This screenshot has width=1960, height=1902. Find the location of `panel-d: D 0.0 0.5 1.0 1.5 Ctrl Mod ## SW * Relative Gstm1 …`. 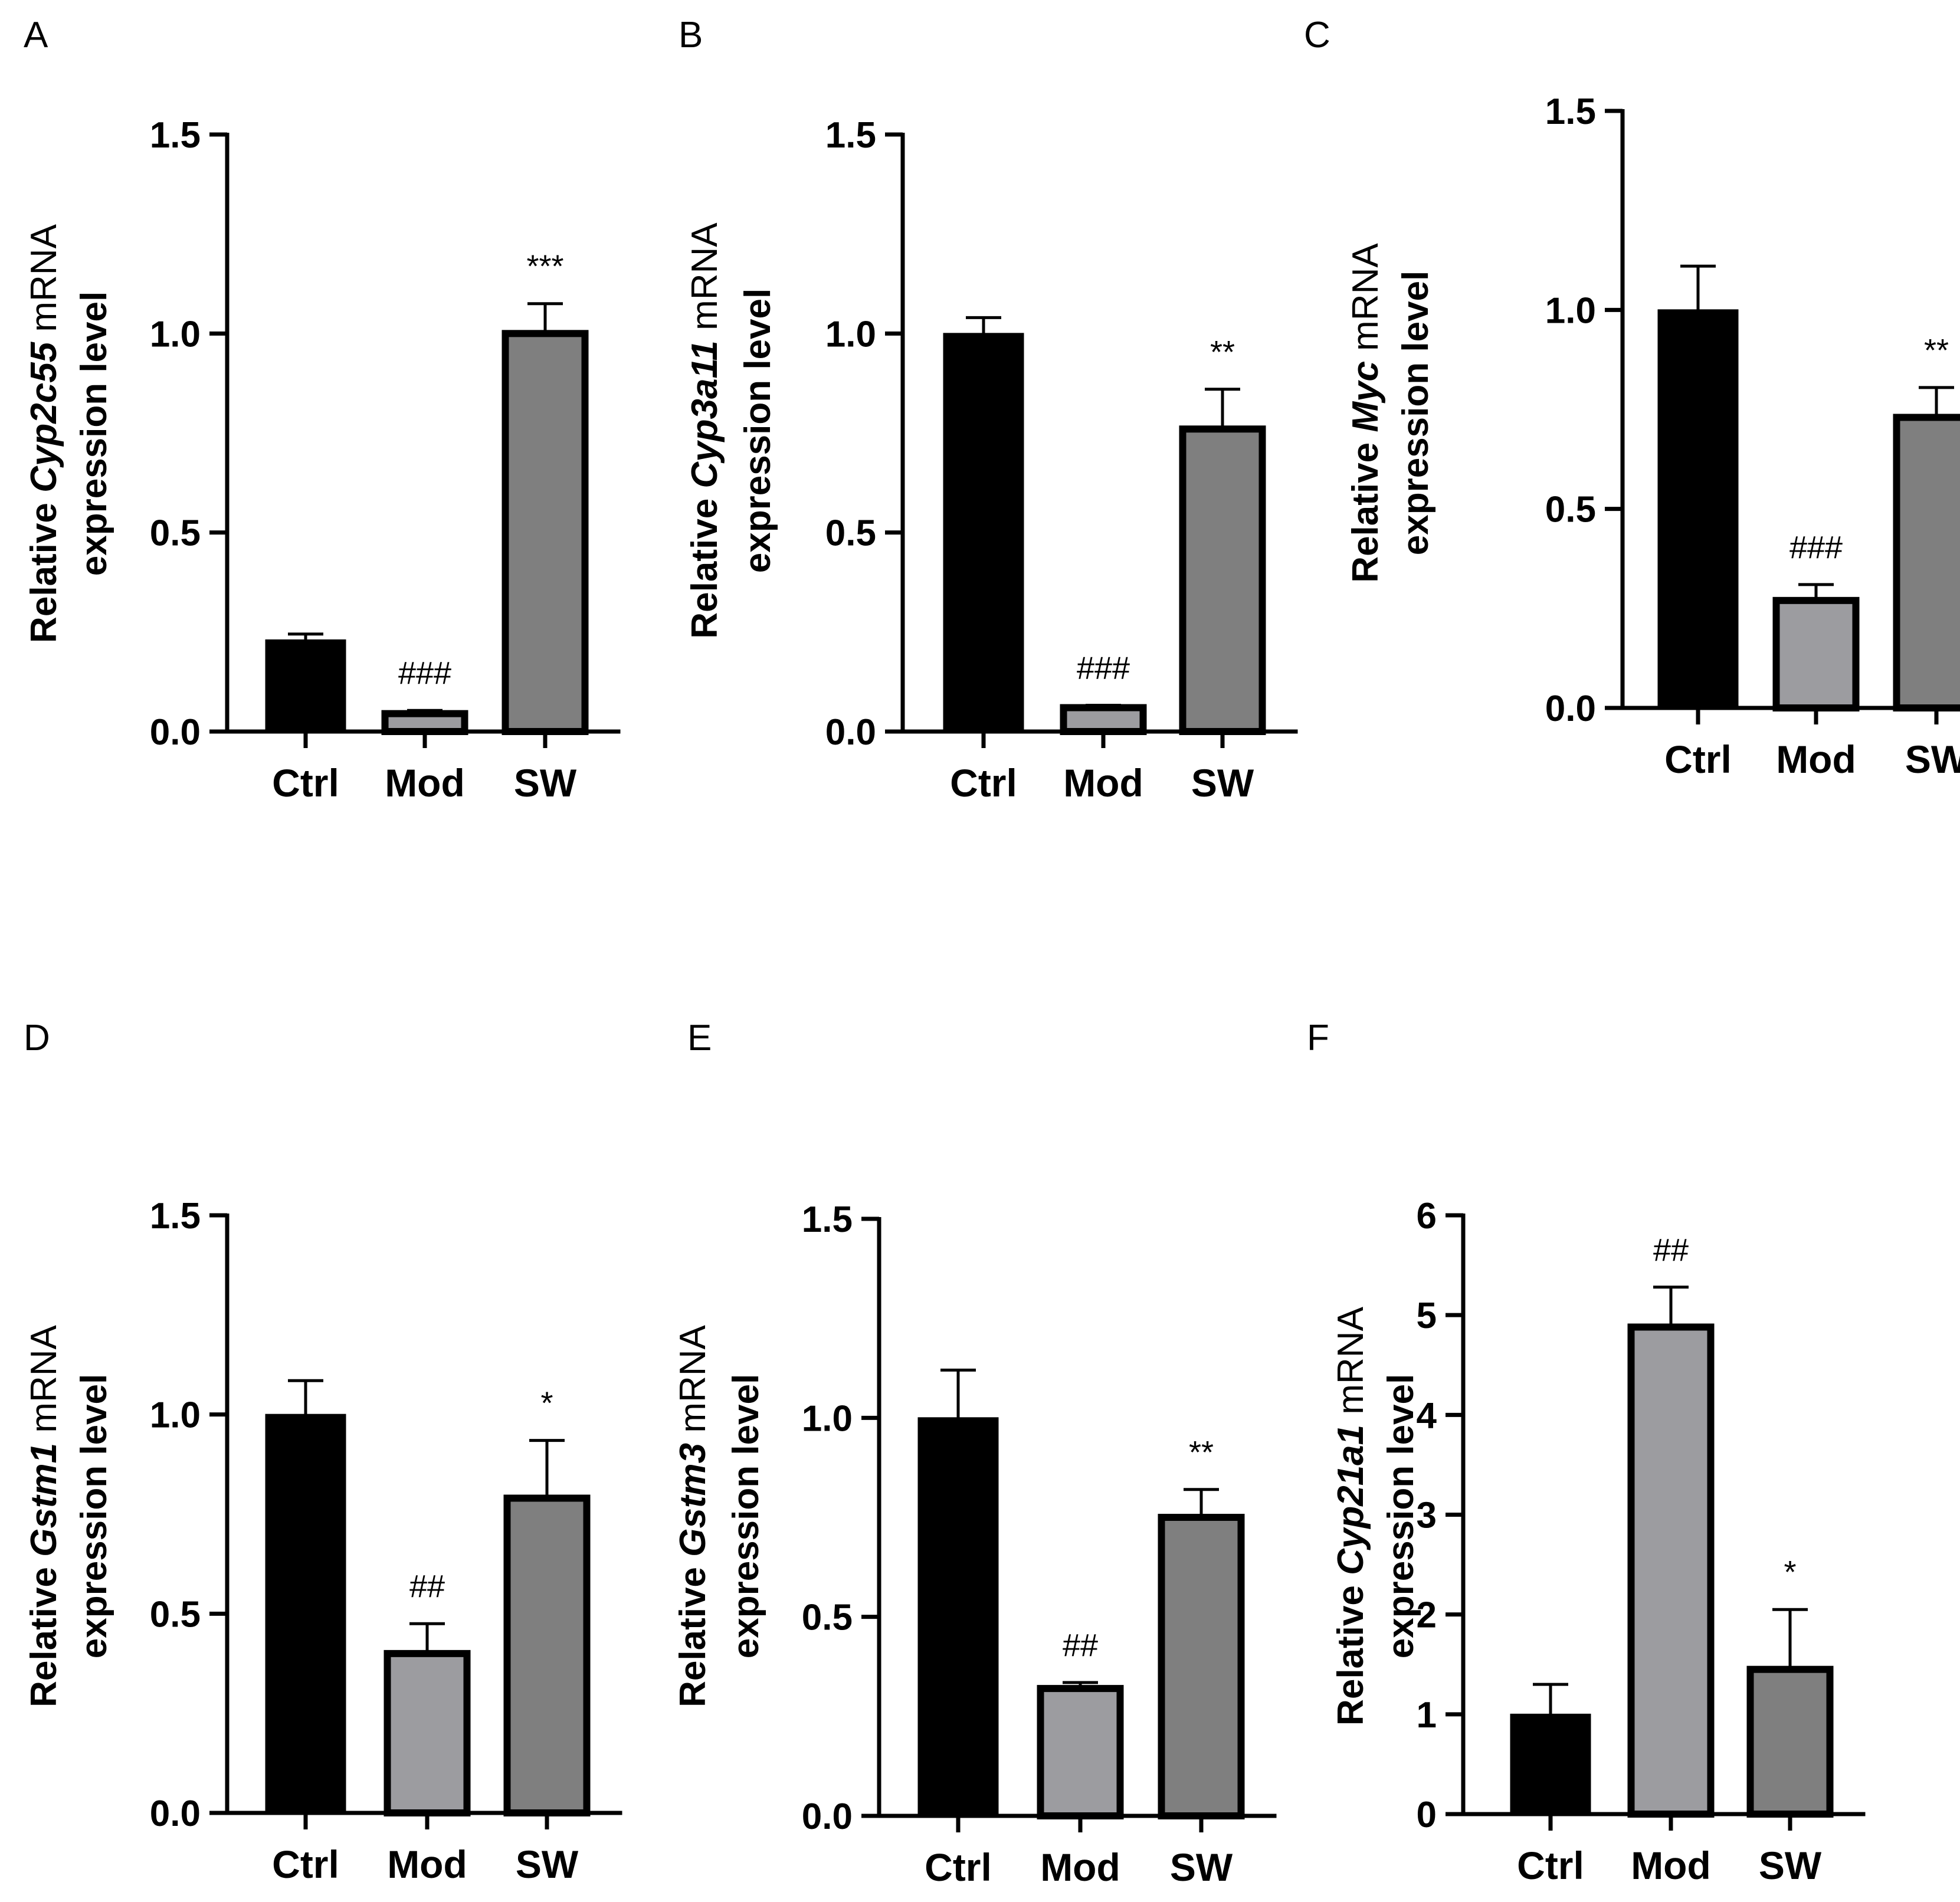

panel-d: D 0.0 0.5 1.0 1.5 Ctrl Mod ## SW * Relative Gstm1 … is located at coordinates (323, 1452).